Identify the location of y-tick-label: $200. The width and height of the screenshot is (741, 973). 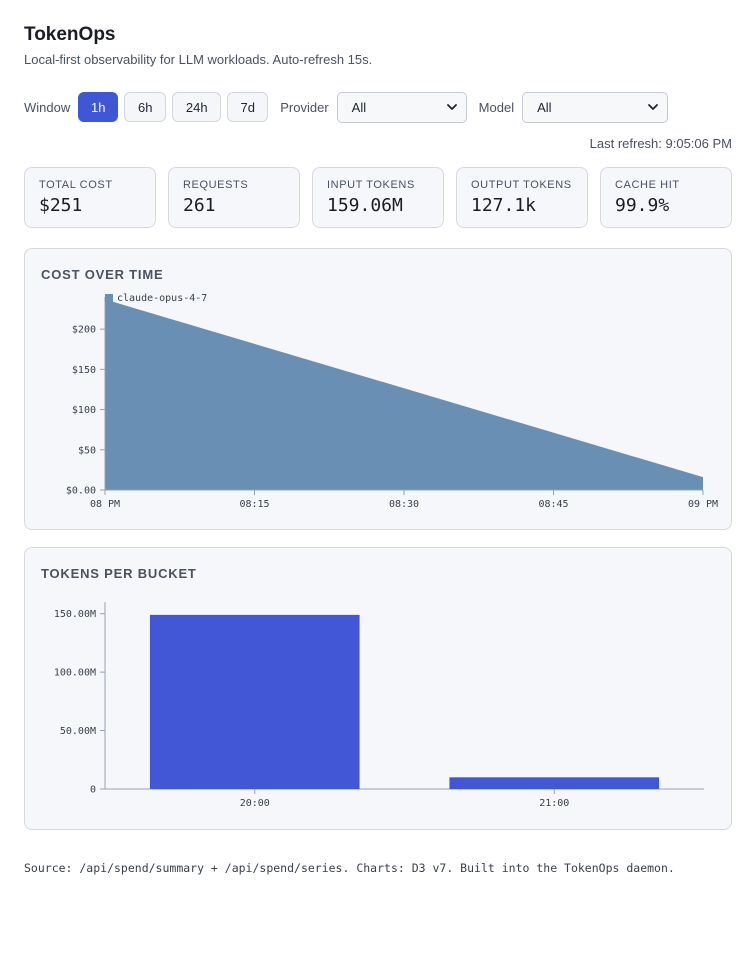
(84, 330).